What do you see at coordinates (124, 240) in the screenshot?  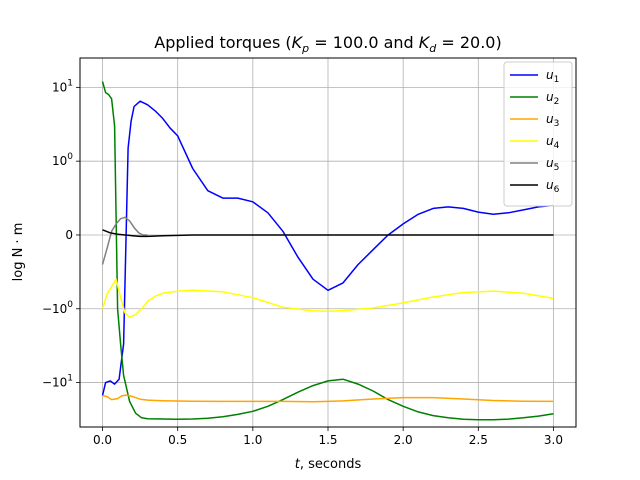 I see `series-line-u5` at bounding box center [124, 240].